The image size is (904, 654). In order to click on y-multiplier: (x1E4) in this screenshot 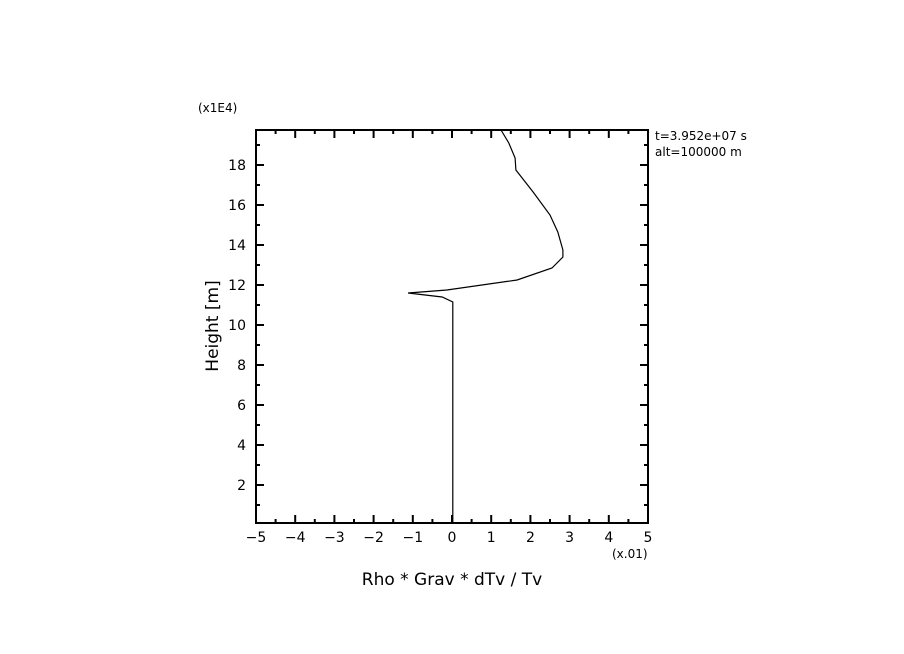, I will do `click(217, 108)`.